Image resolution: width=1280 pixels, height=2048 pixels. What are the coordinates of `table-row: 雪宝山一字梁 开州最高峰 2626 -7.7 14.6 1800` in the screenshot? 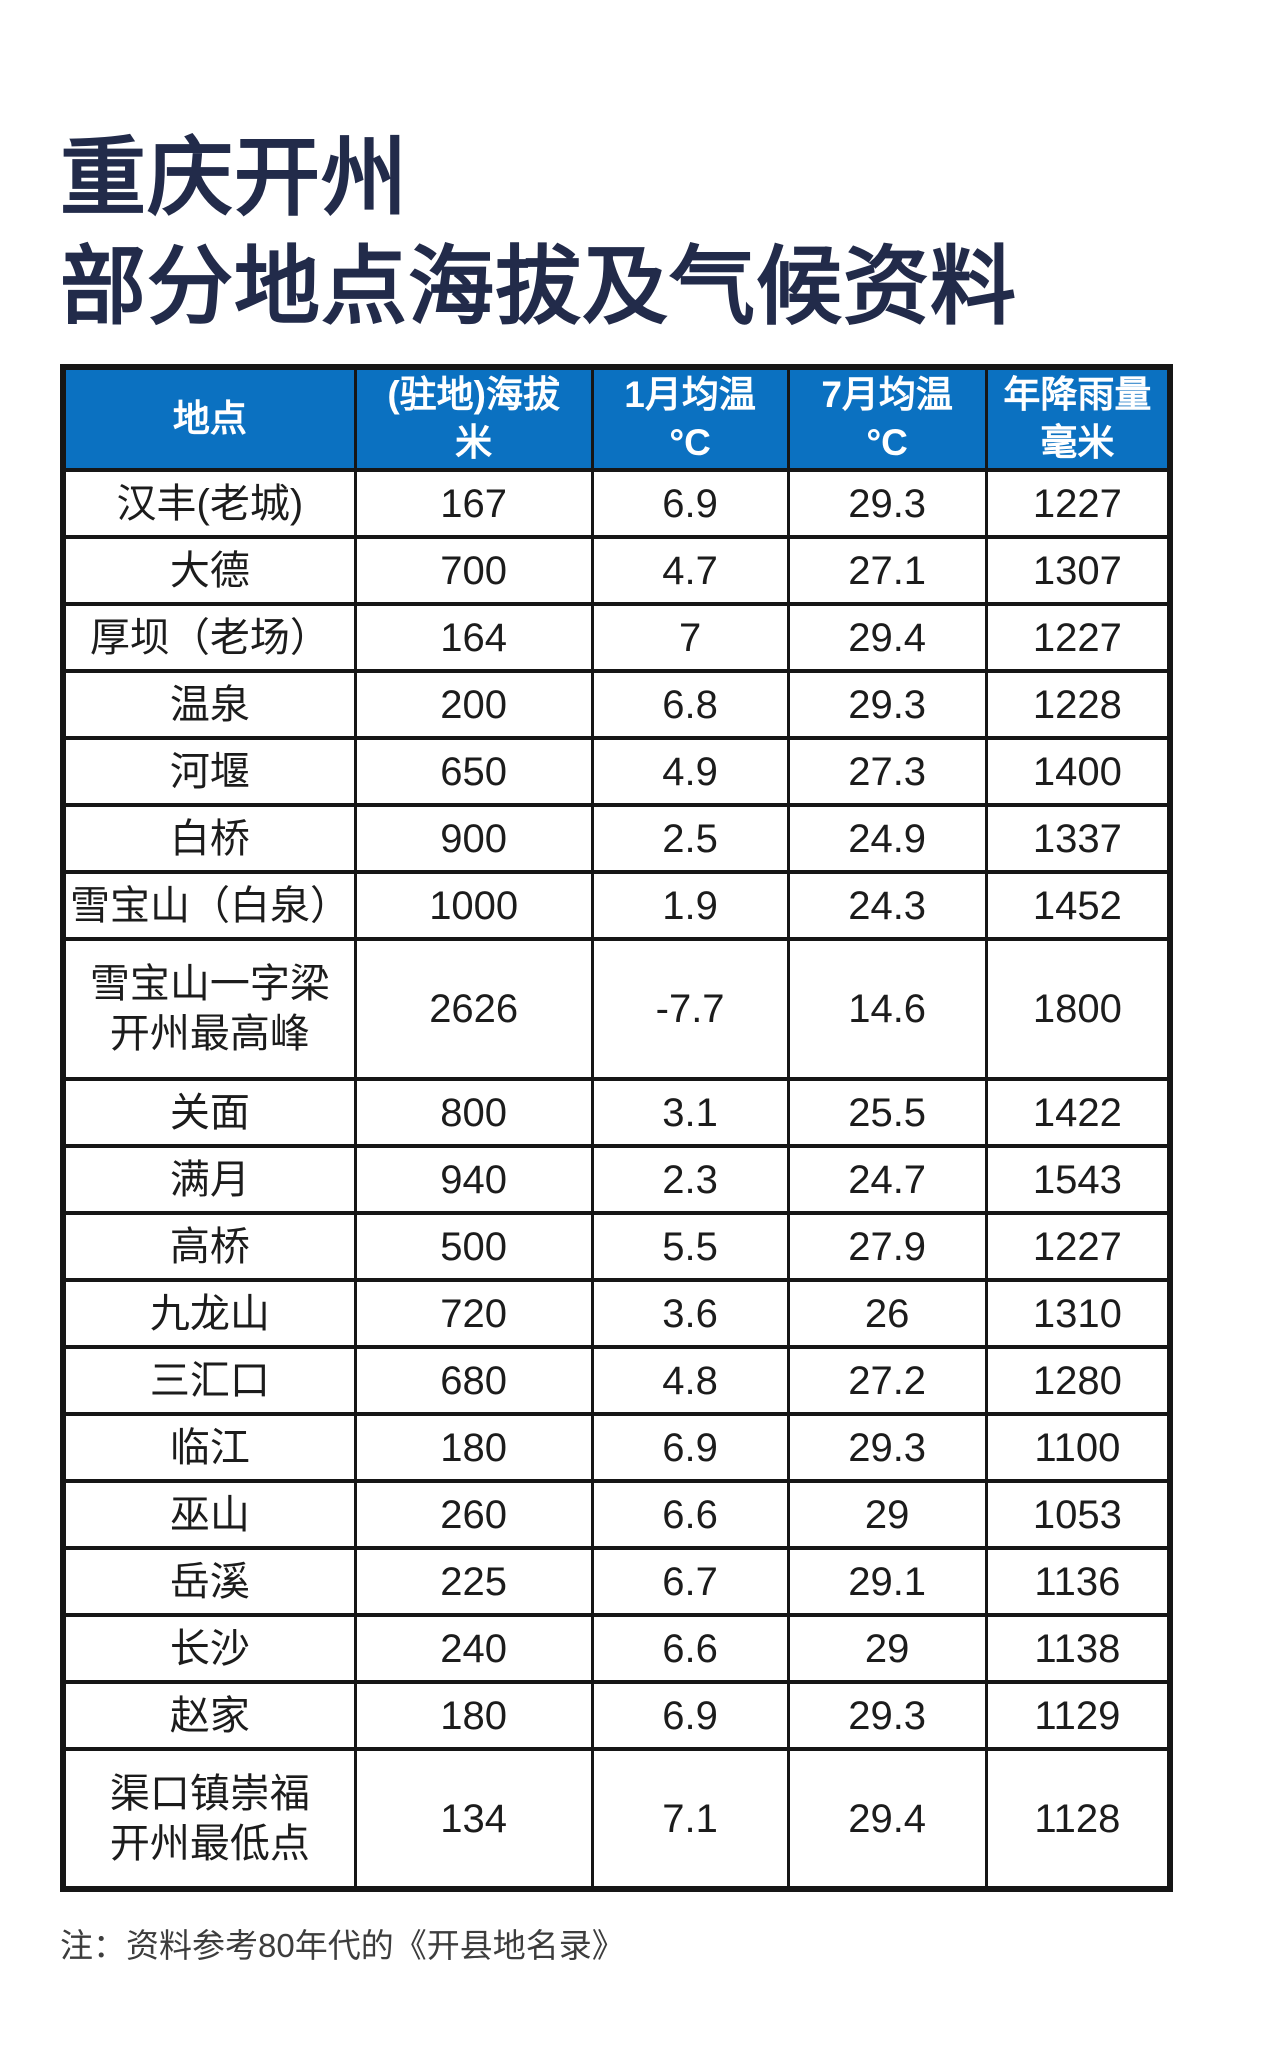 It's located at (616, 1009).